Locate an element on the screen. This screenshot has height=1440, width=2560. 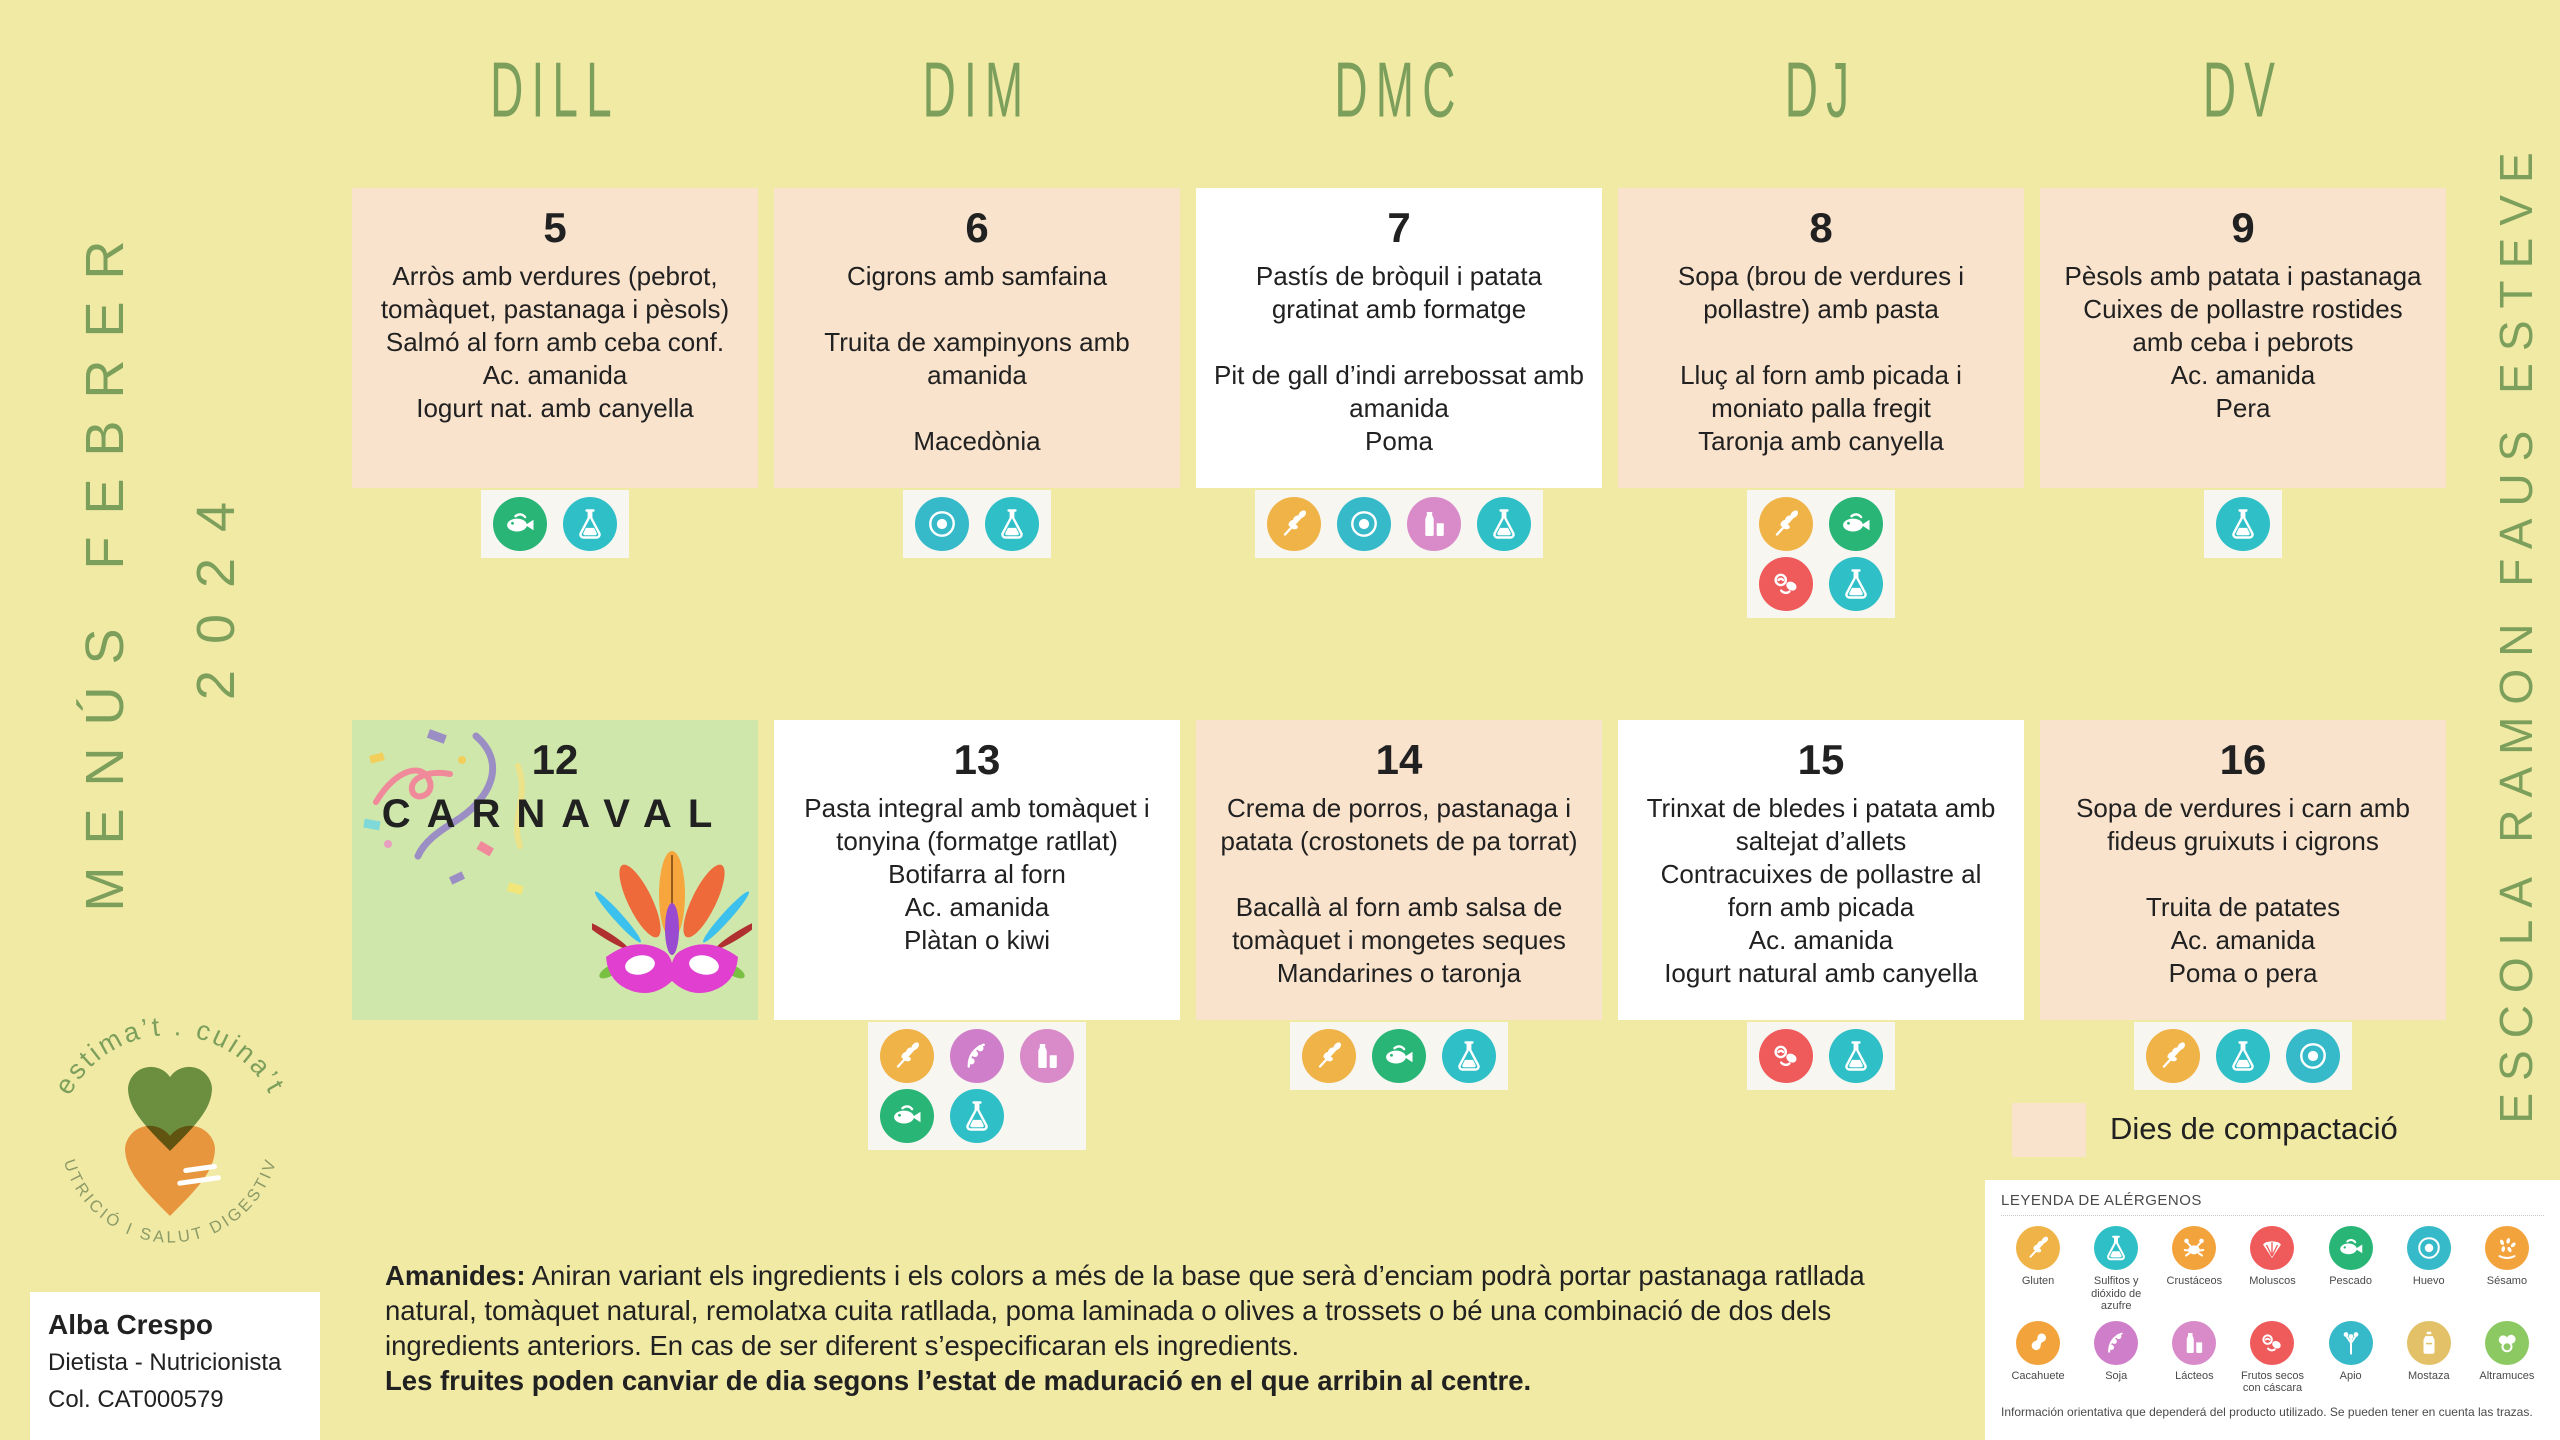
legend-item-frutos_secos: Frutos secos con cáscara is located at coordinates (2272, 1357).